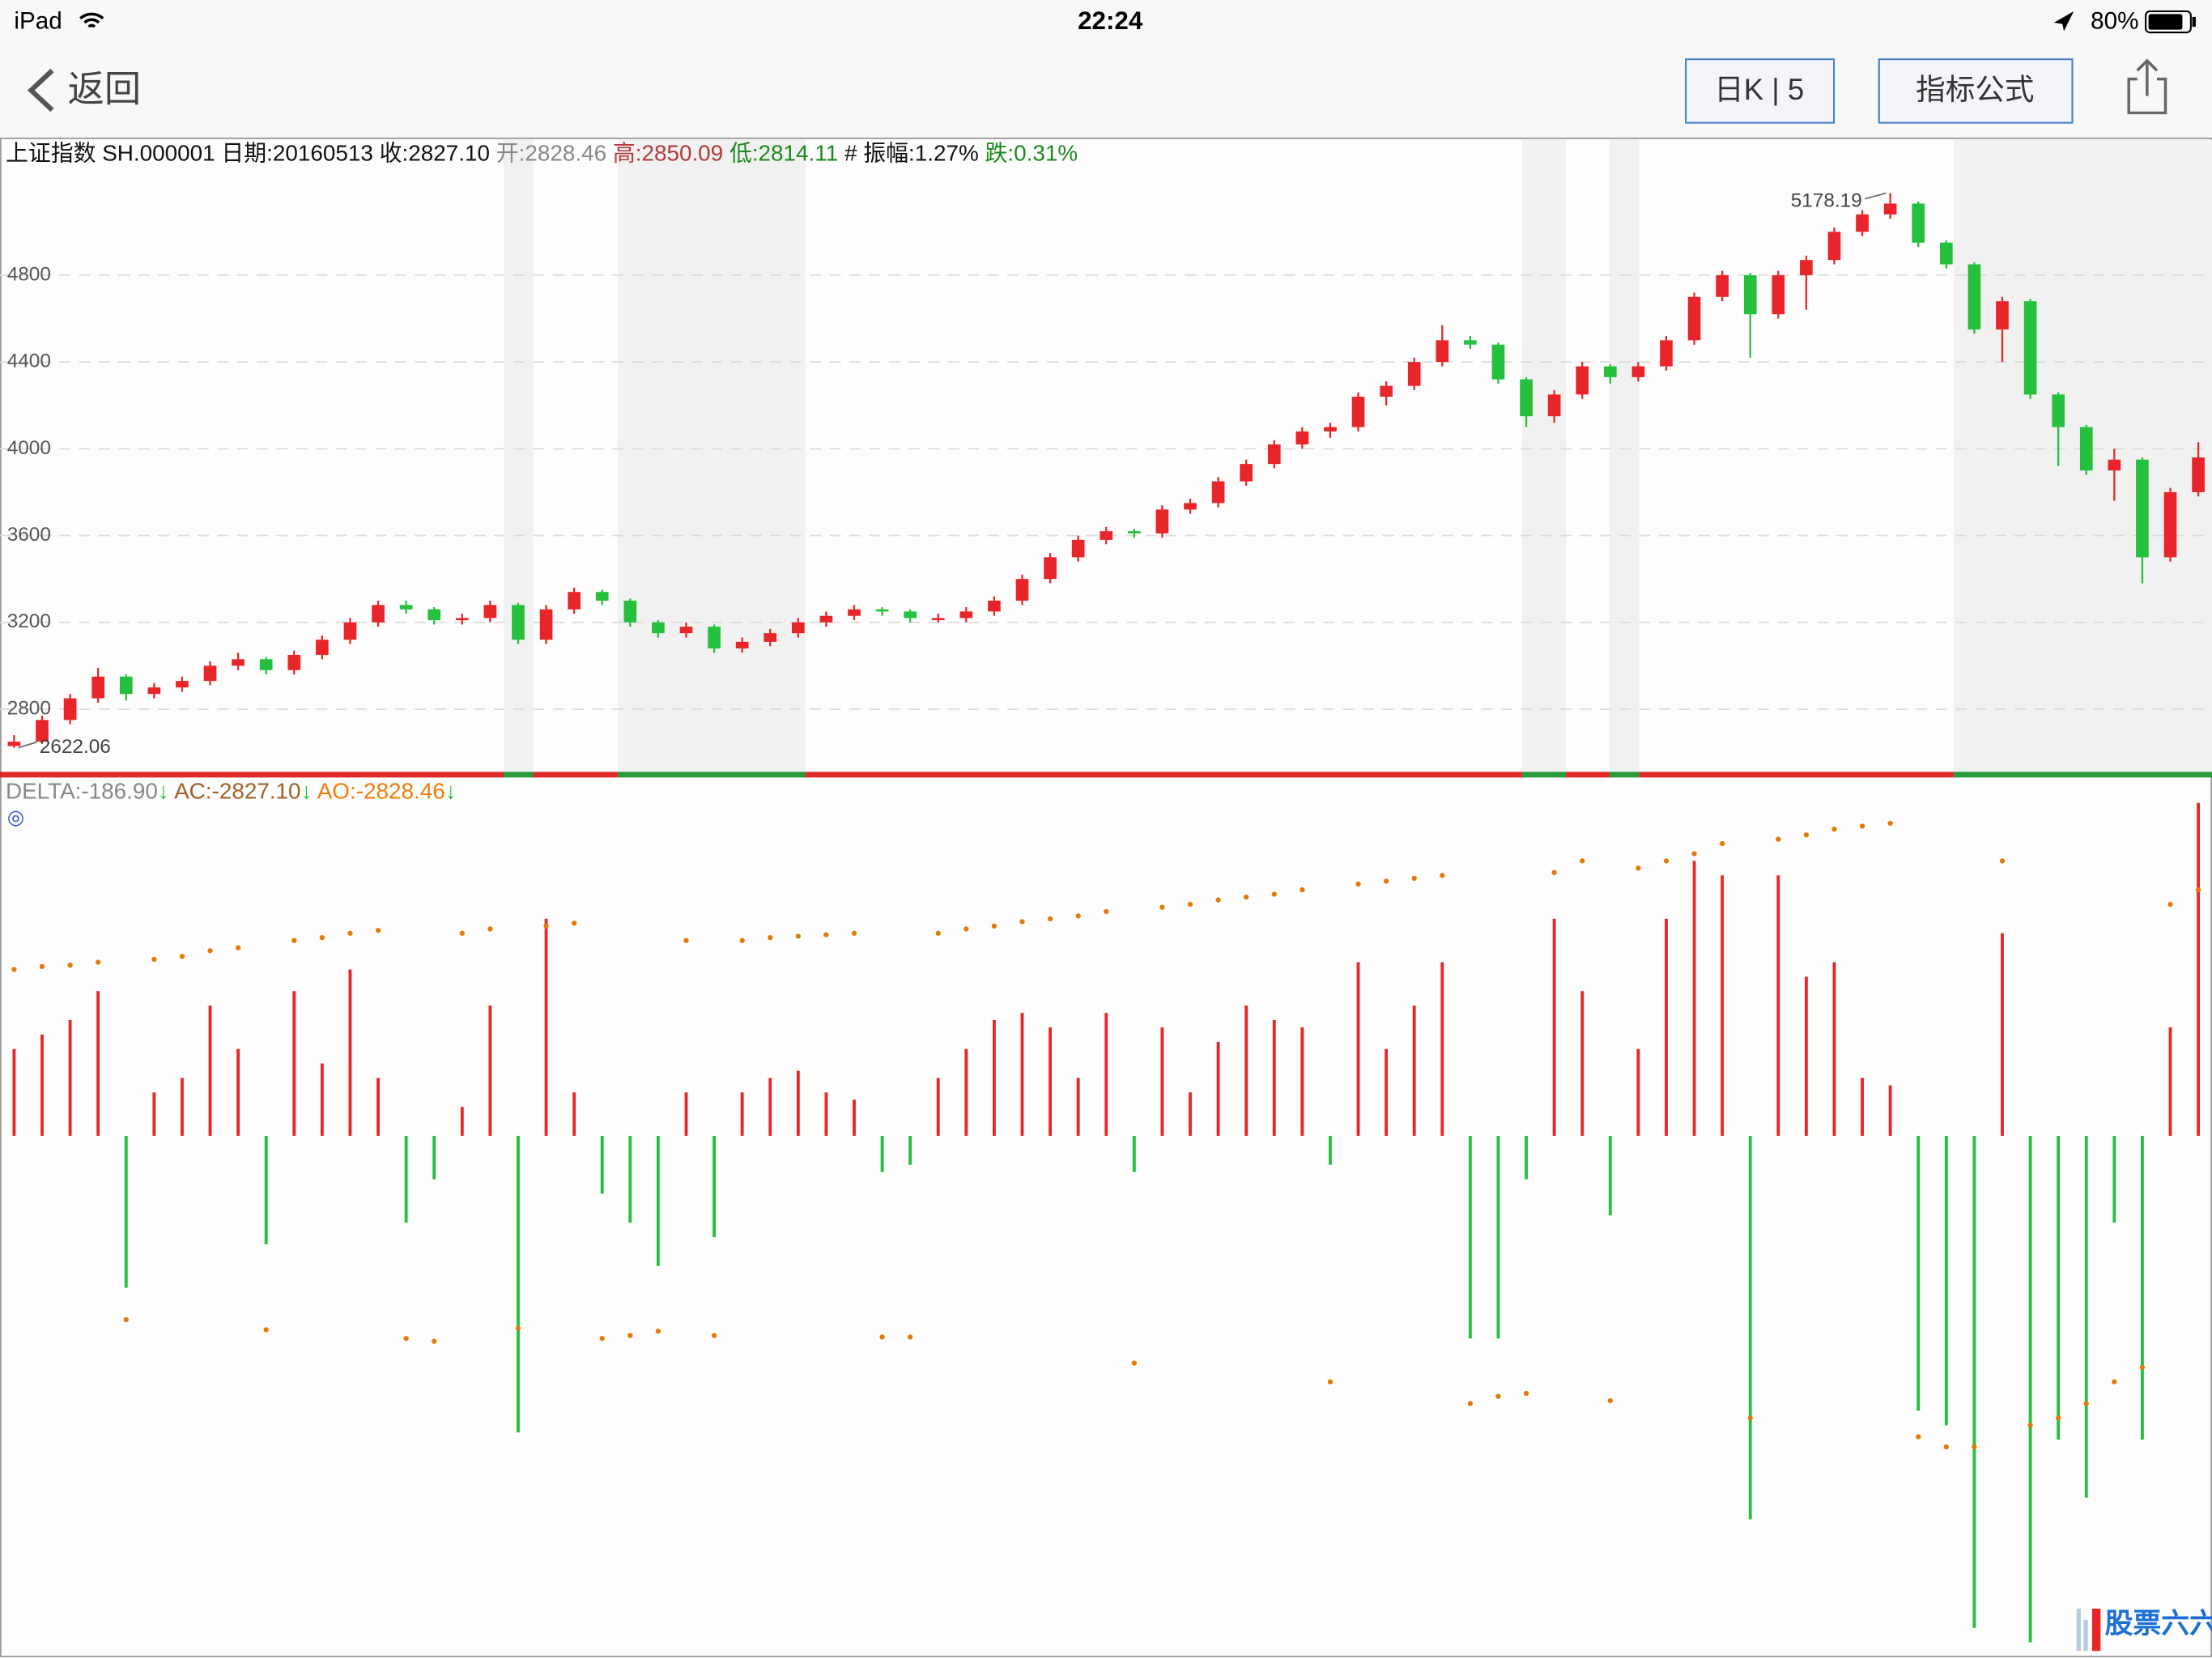  What do you see at coordinates (75, 747) in the screenshot?
I see `low-annotation: 2622.06` at bounding box center [75, 747].